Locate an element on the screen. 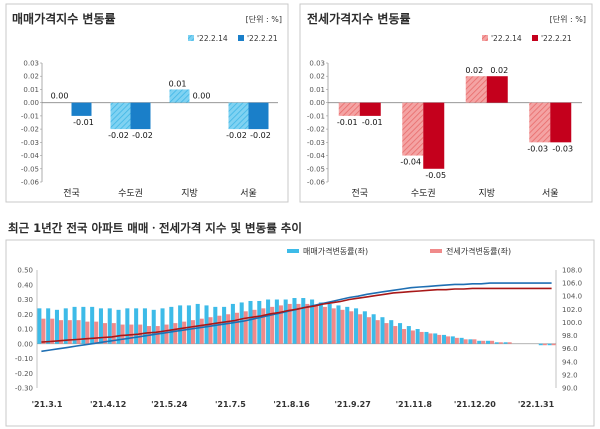 The width and height of the screenshot is (600, 429). y-right-tick-label: 94.0 is located at coordinates (570, 362).